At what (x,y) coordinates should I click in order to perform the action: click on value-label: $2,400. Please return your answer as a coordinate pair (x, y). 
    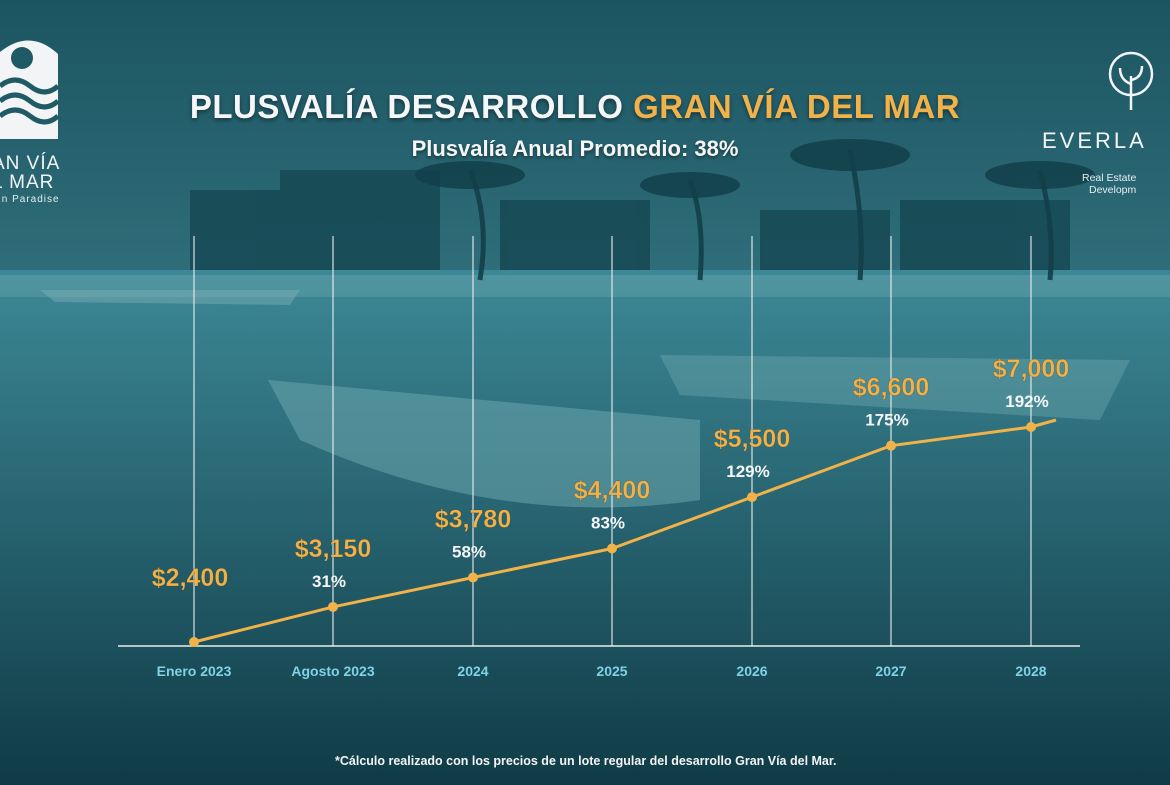
    Looking at the image, I should click on (190, 578).